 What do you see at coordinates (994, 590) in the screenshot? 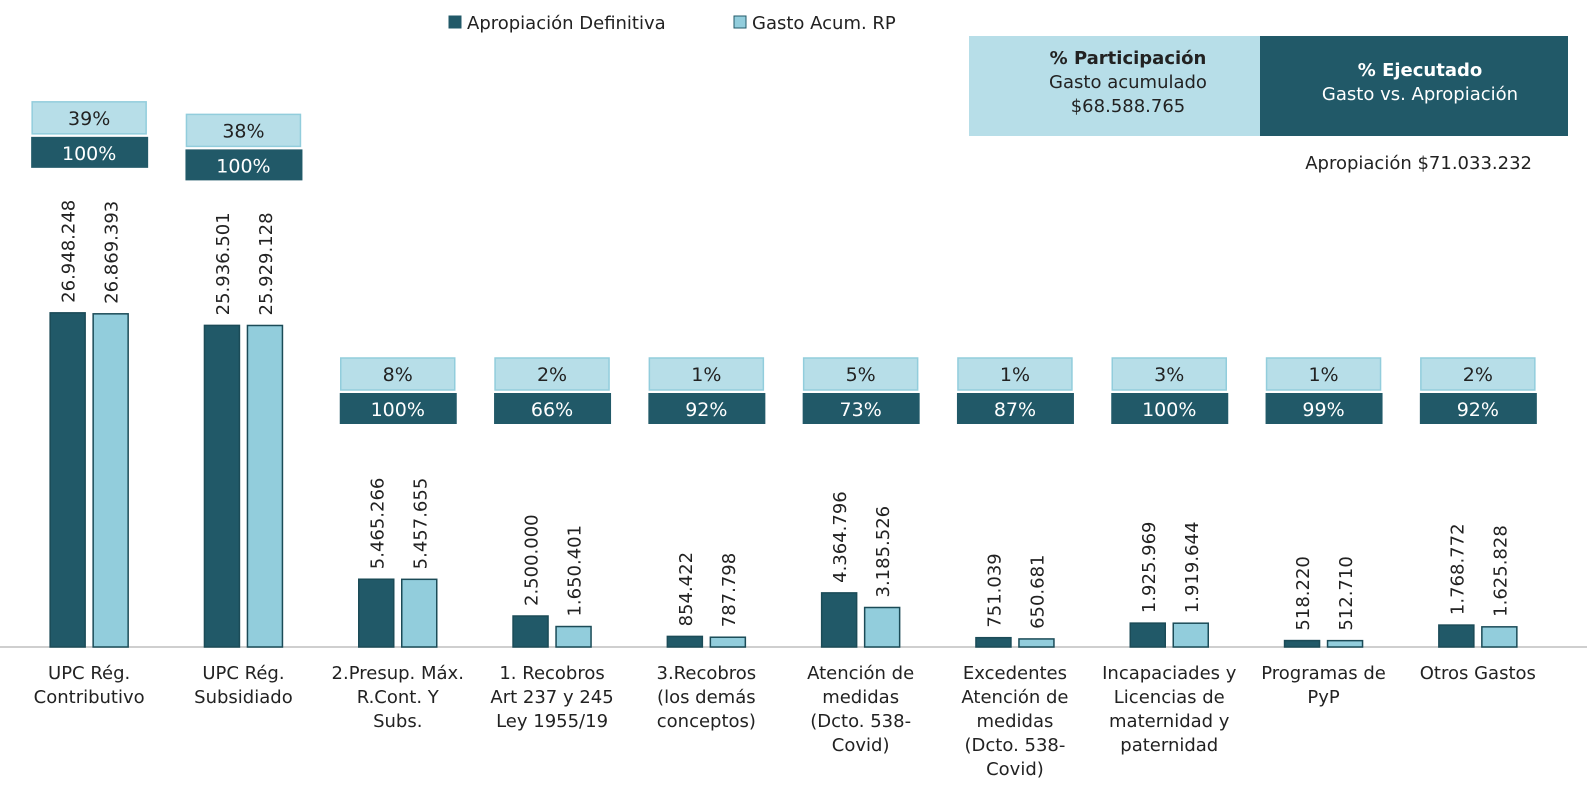
I see `value-label: 751.039` at bounding box center [994, 590].